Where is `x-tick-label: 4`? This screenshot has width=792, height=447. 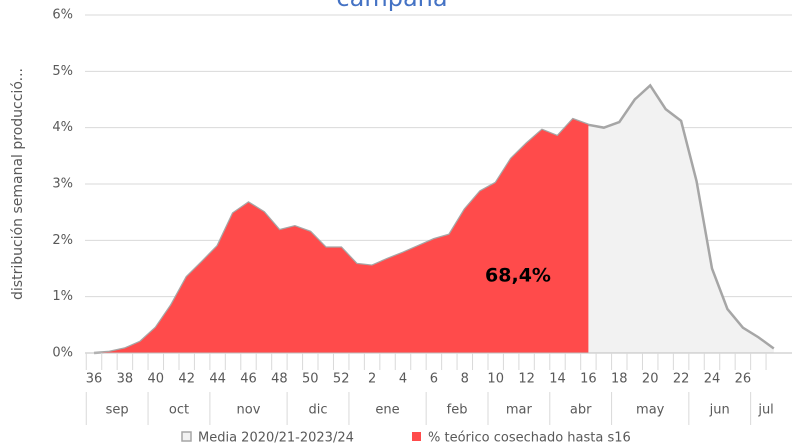
x-tick-label: 4 is located at coordinates (403, 379).